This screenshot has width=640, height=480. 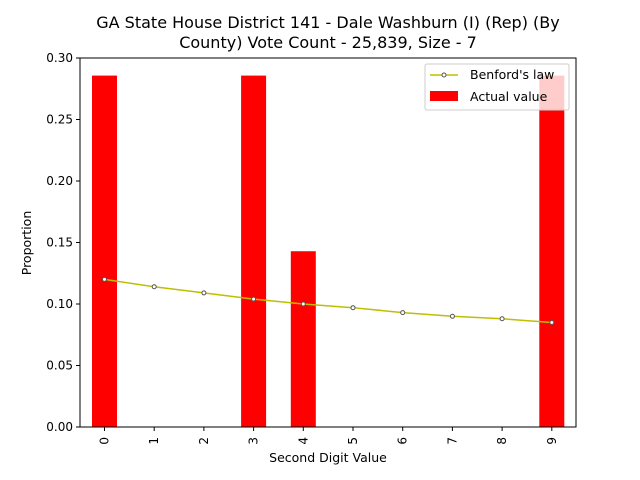 I want to click on y-tick-label: 0.00, so click(x=59, y=427).